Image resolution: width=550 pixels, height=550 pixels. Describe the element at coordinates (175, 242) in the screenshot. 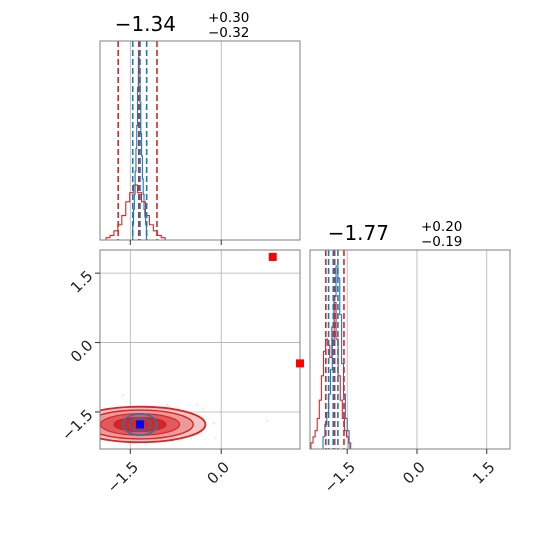

I see `x-ticks` at that location.